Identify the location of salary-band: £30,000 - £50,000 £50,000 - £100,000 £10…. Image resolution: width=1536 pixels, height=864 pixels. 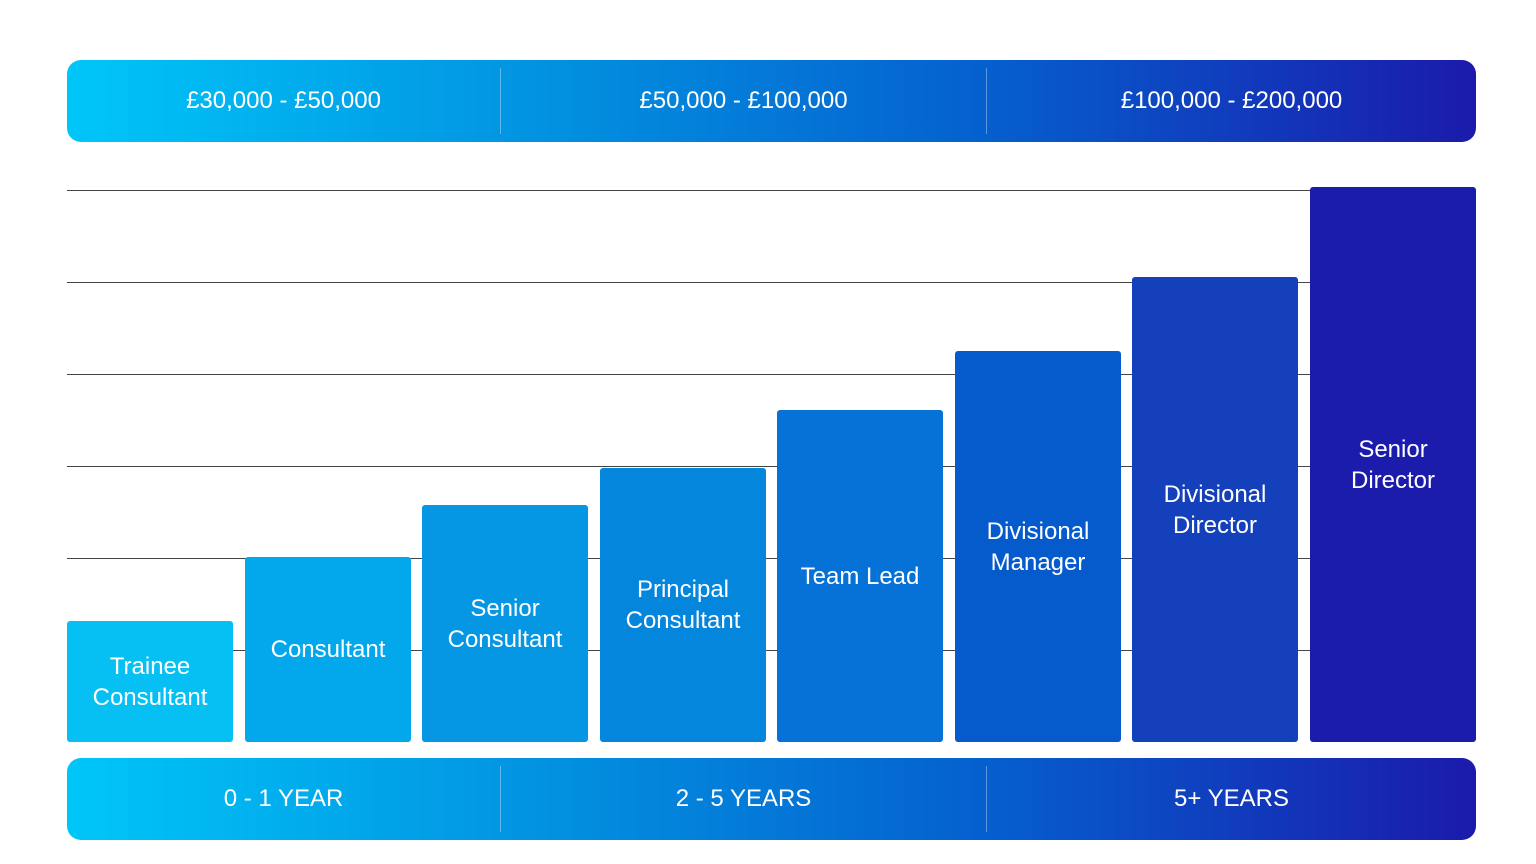
(771, 101).